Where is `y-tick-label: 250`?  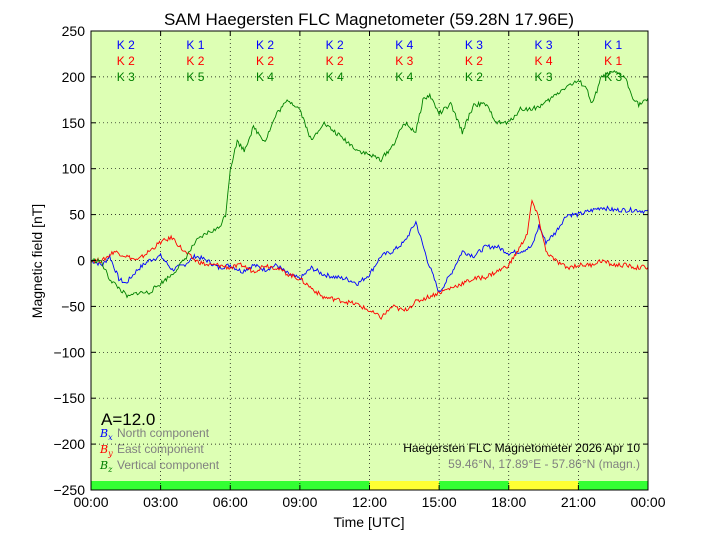 y-tick-label: 250 is located at coordinates (74, 31).